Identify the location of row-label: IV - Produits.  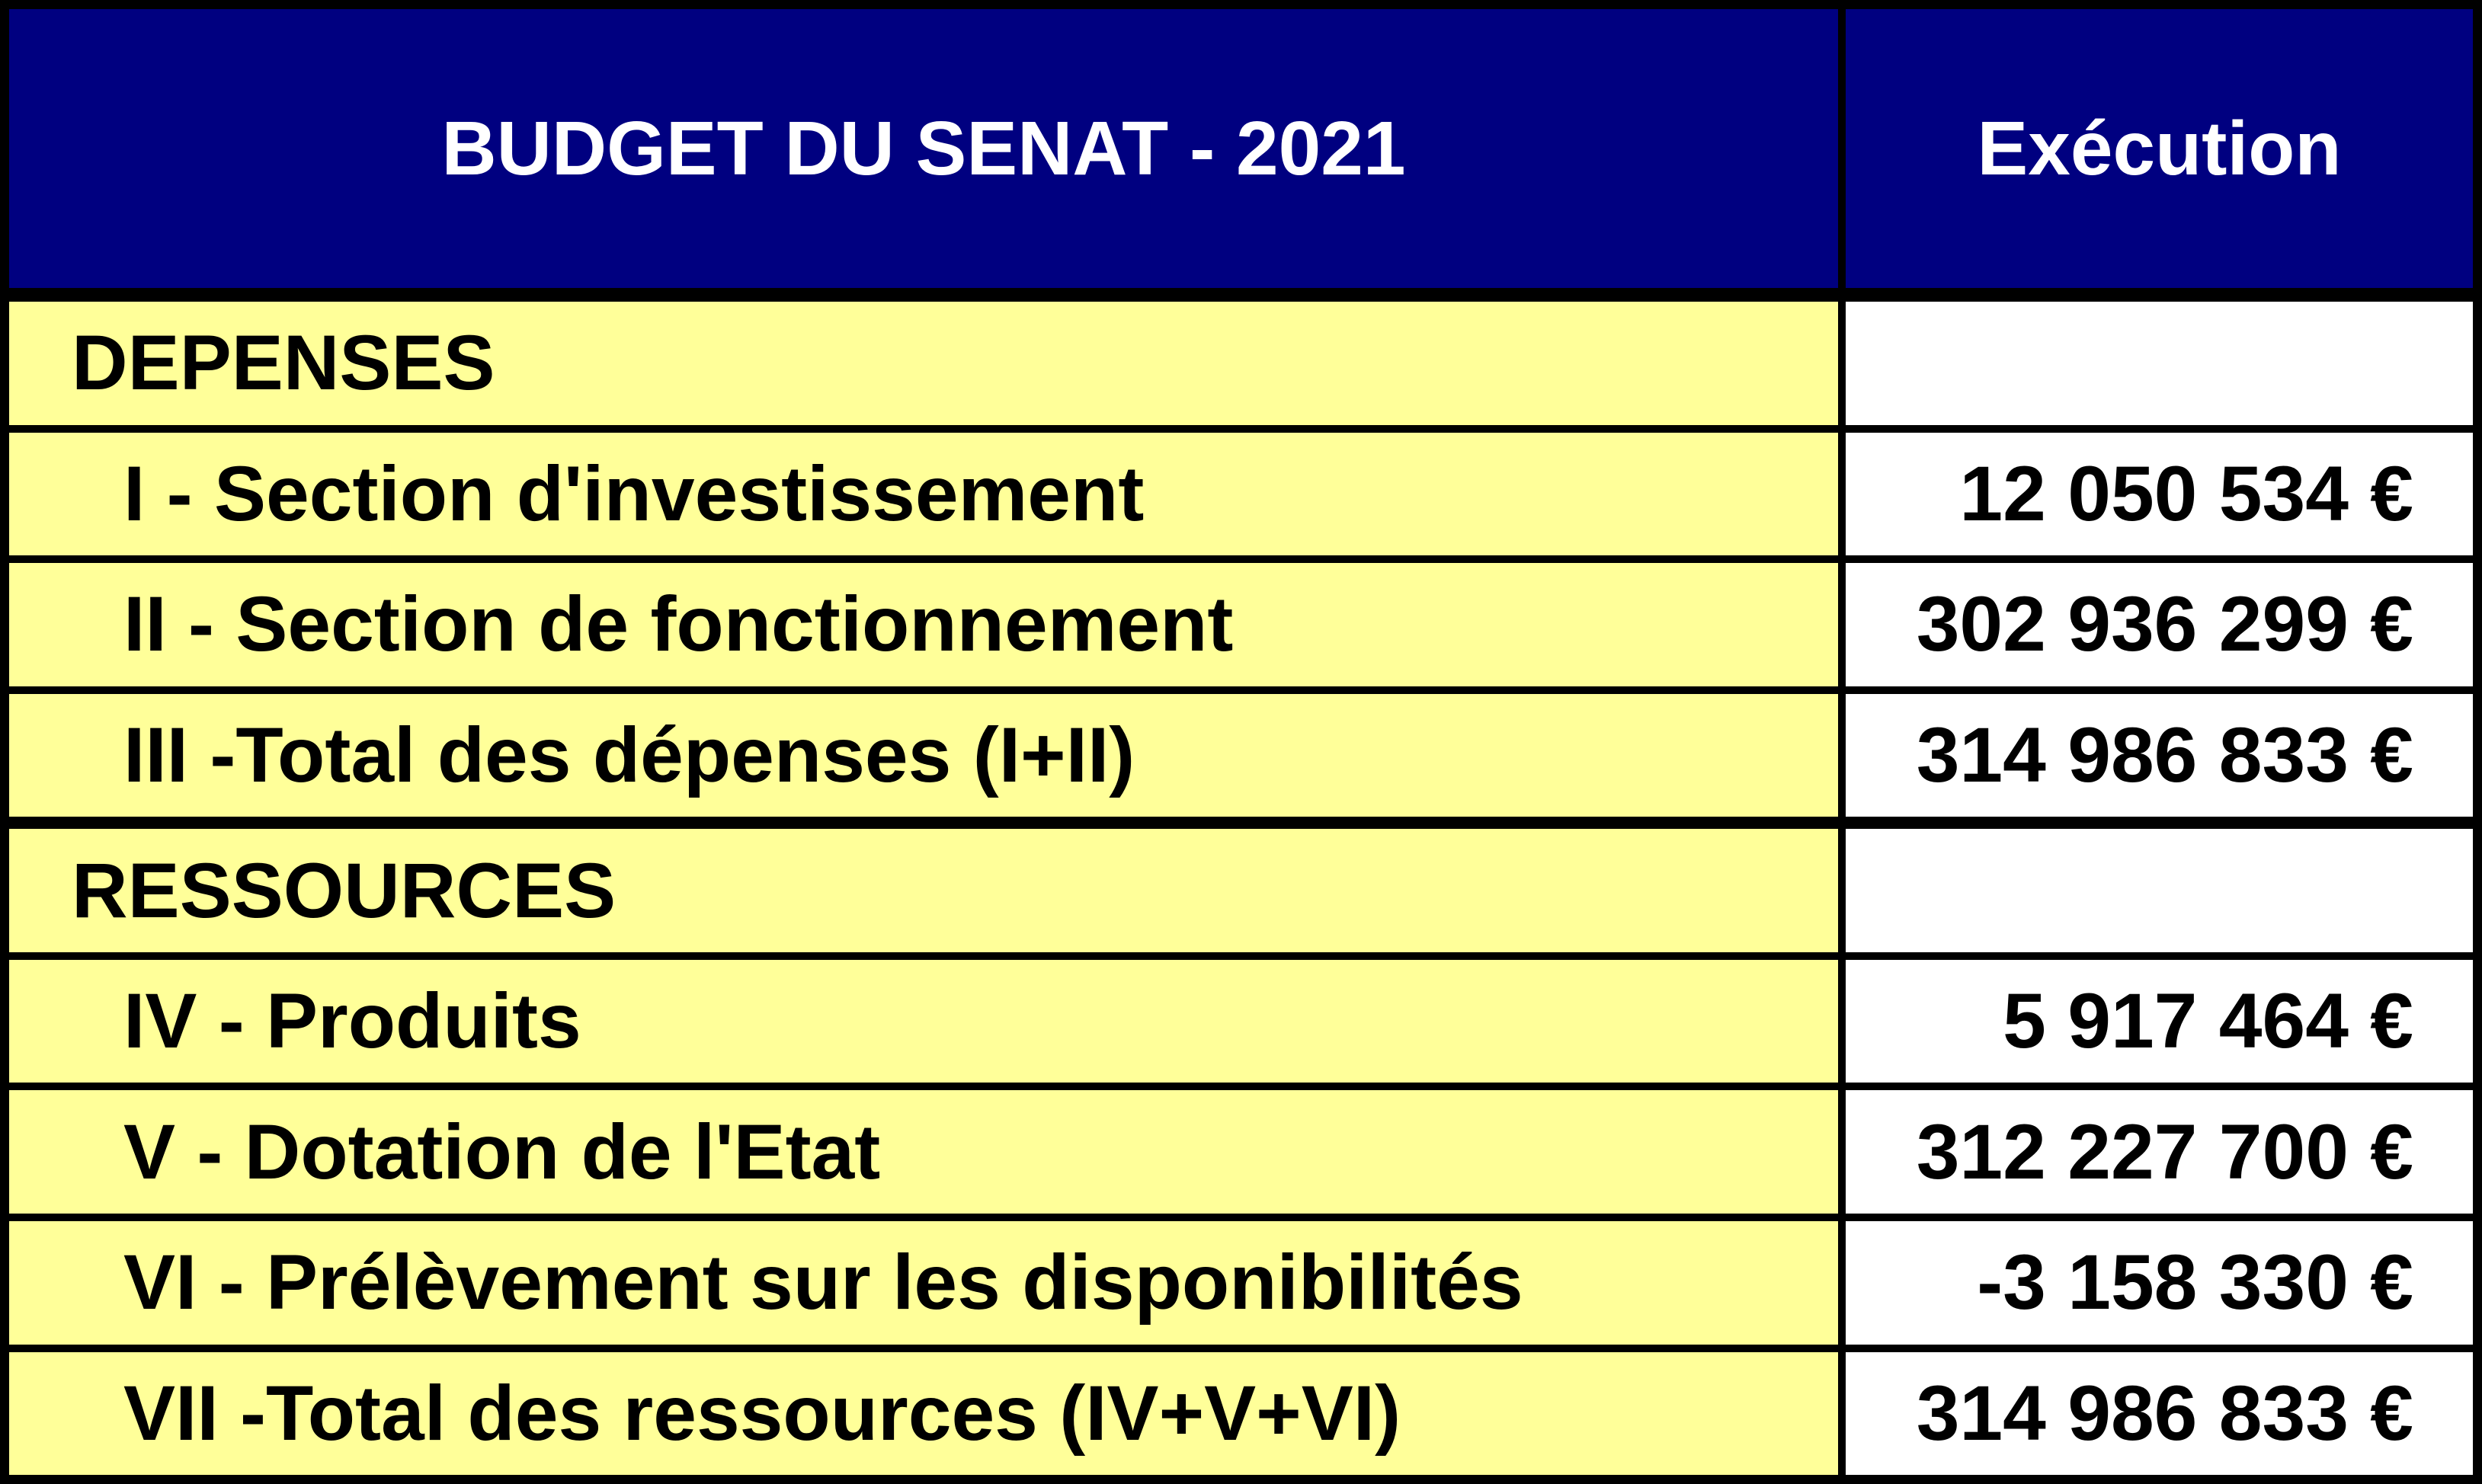
(923, 1021).